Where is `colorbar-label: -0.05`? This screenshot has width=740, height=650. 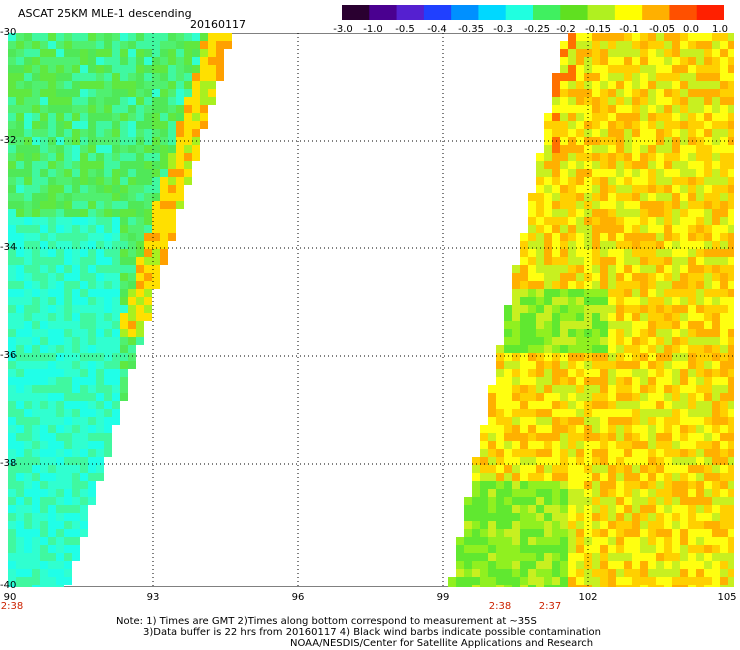
colorbar-label: -0.05 is located at coordinates (662, 29).